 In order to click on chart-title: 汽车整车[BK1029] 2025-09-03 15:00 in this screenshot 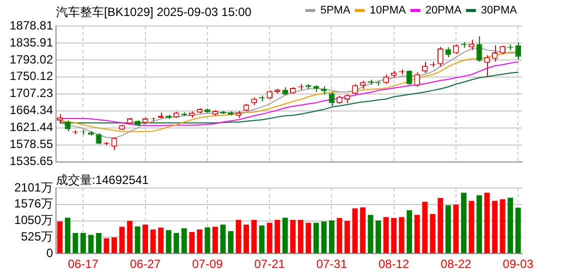, I will do `click(154, 12)`.